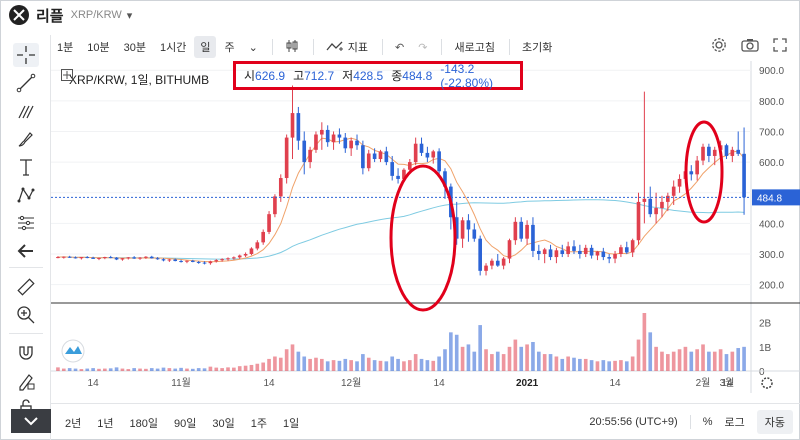 Image resolution: width=800 pixels, height=440 pixels. I want to click on undo-icon: ↶, so click(400, 47).